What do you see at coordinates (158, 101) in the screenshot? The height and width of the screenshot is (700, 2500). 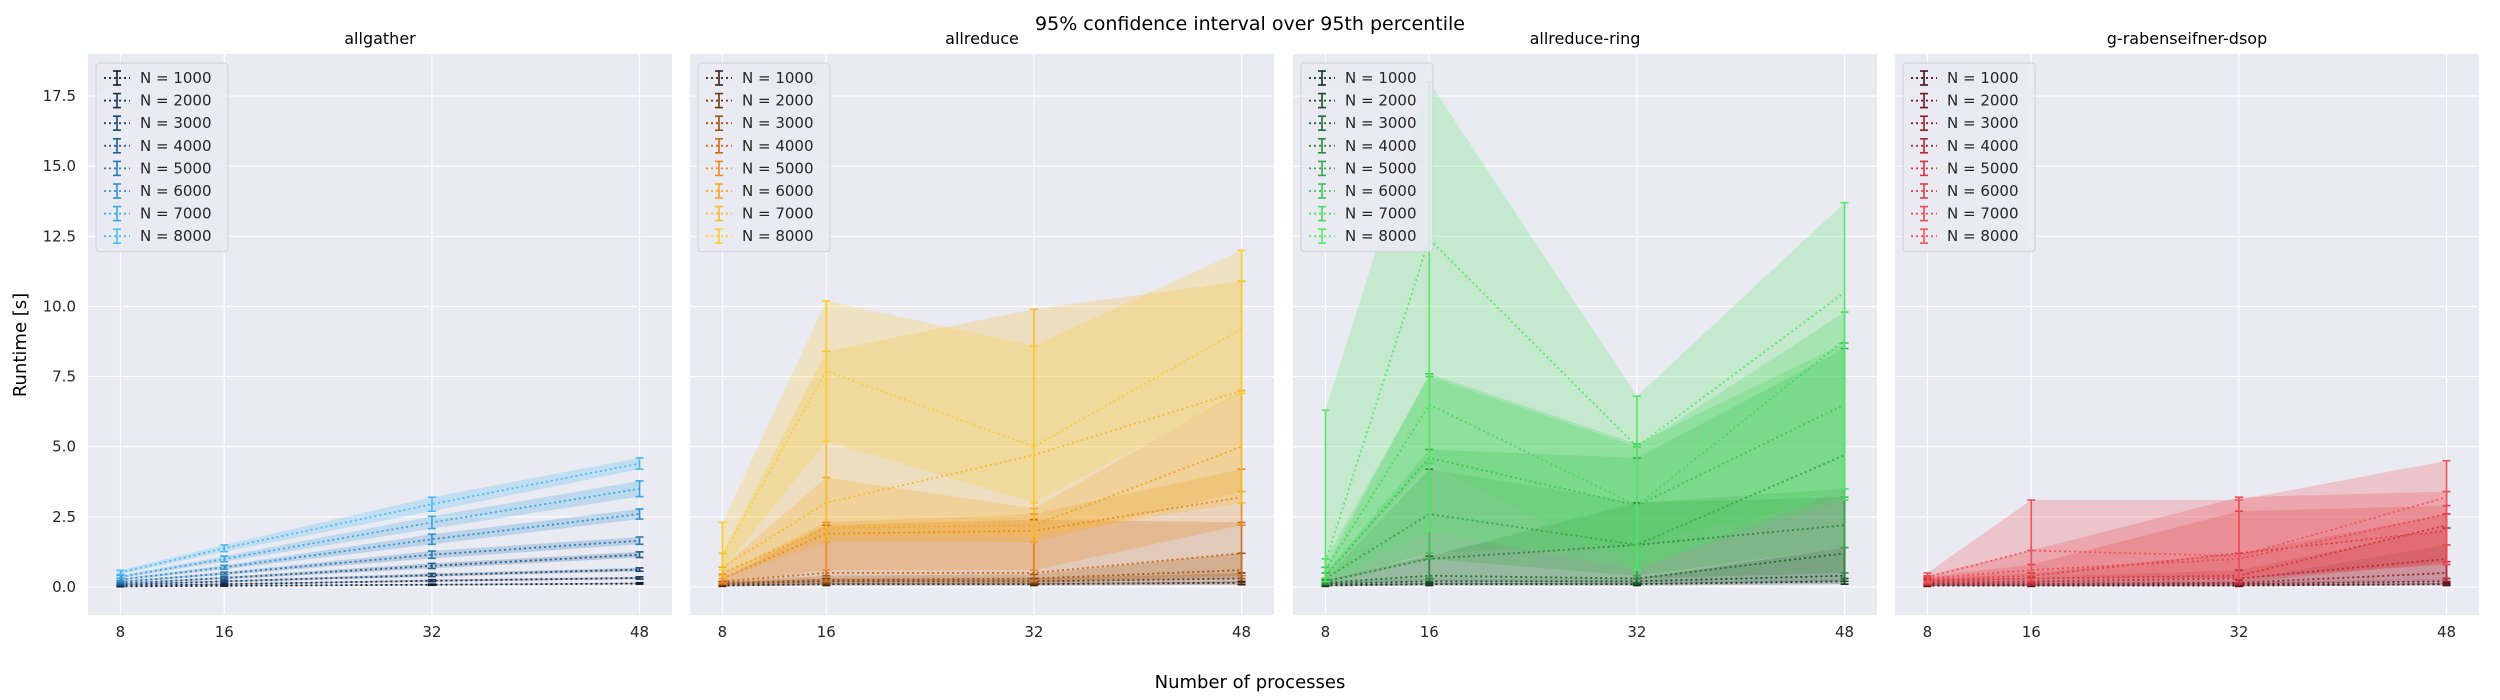 I see `legend-item: N = 2000` at bounding box center [158, 101].